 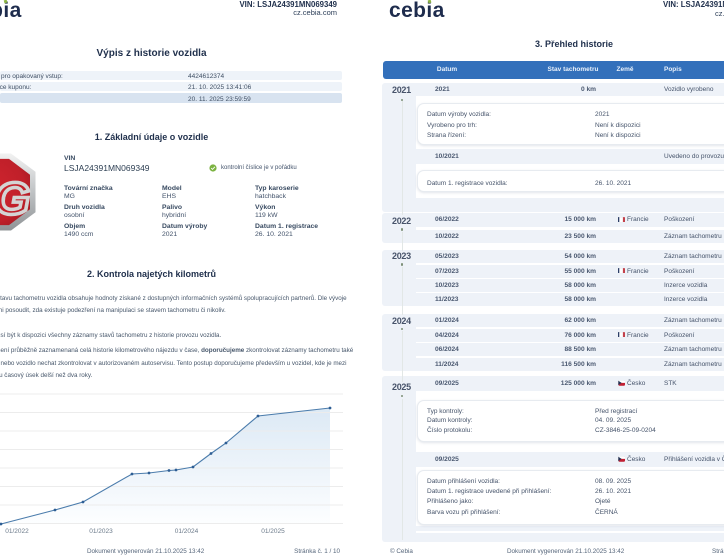 I want to click on svg-text: 01/2024, so click(x=187, y=531).